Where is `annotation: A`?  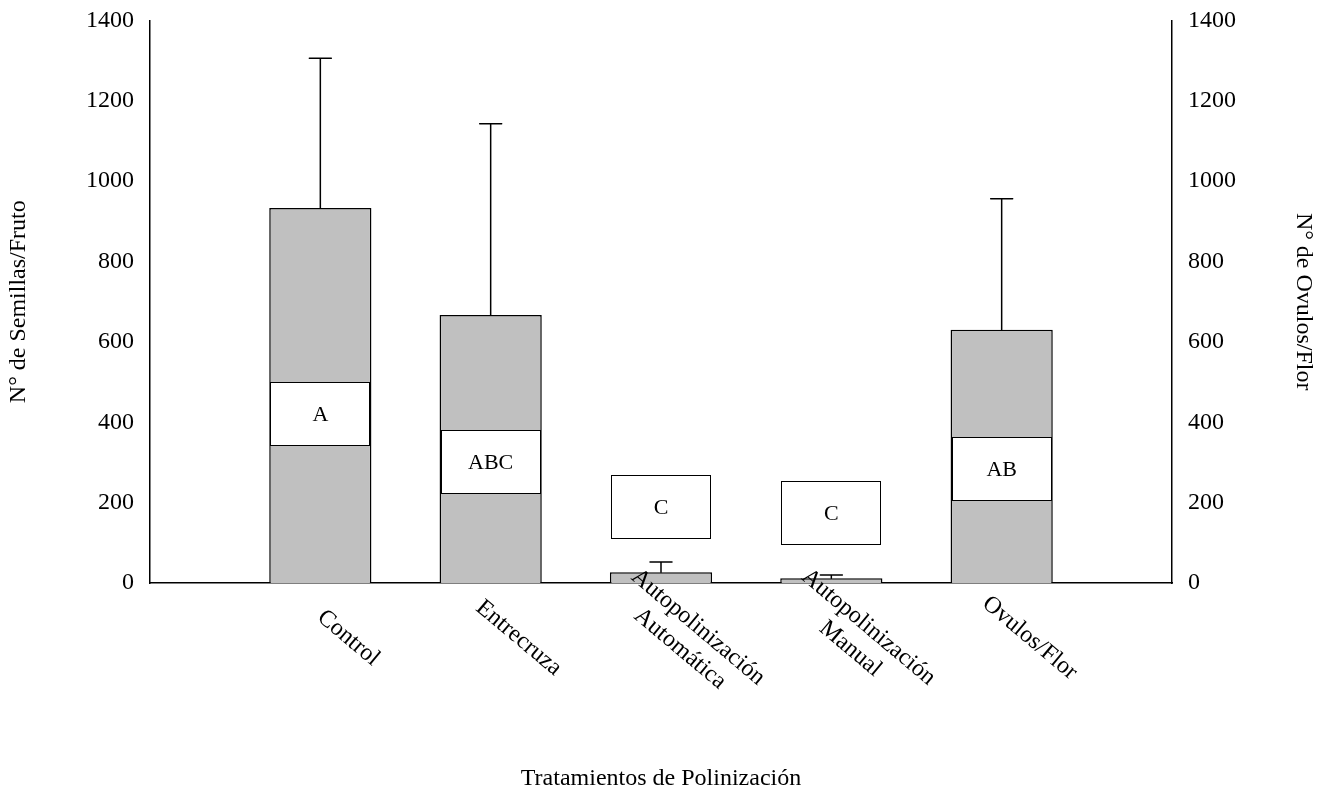
annotation: A is located at coordinates (320, 414).